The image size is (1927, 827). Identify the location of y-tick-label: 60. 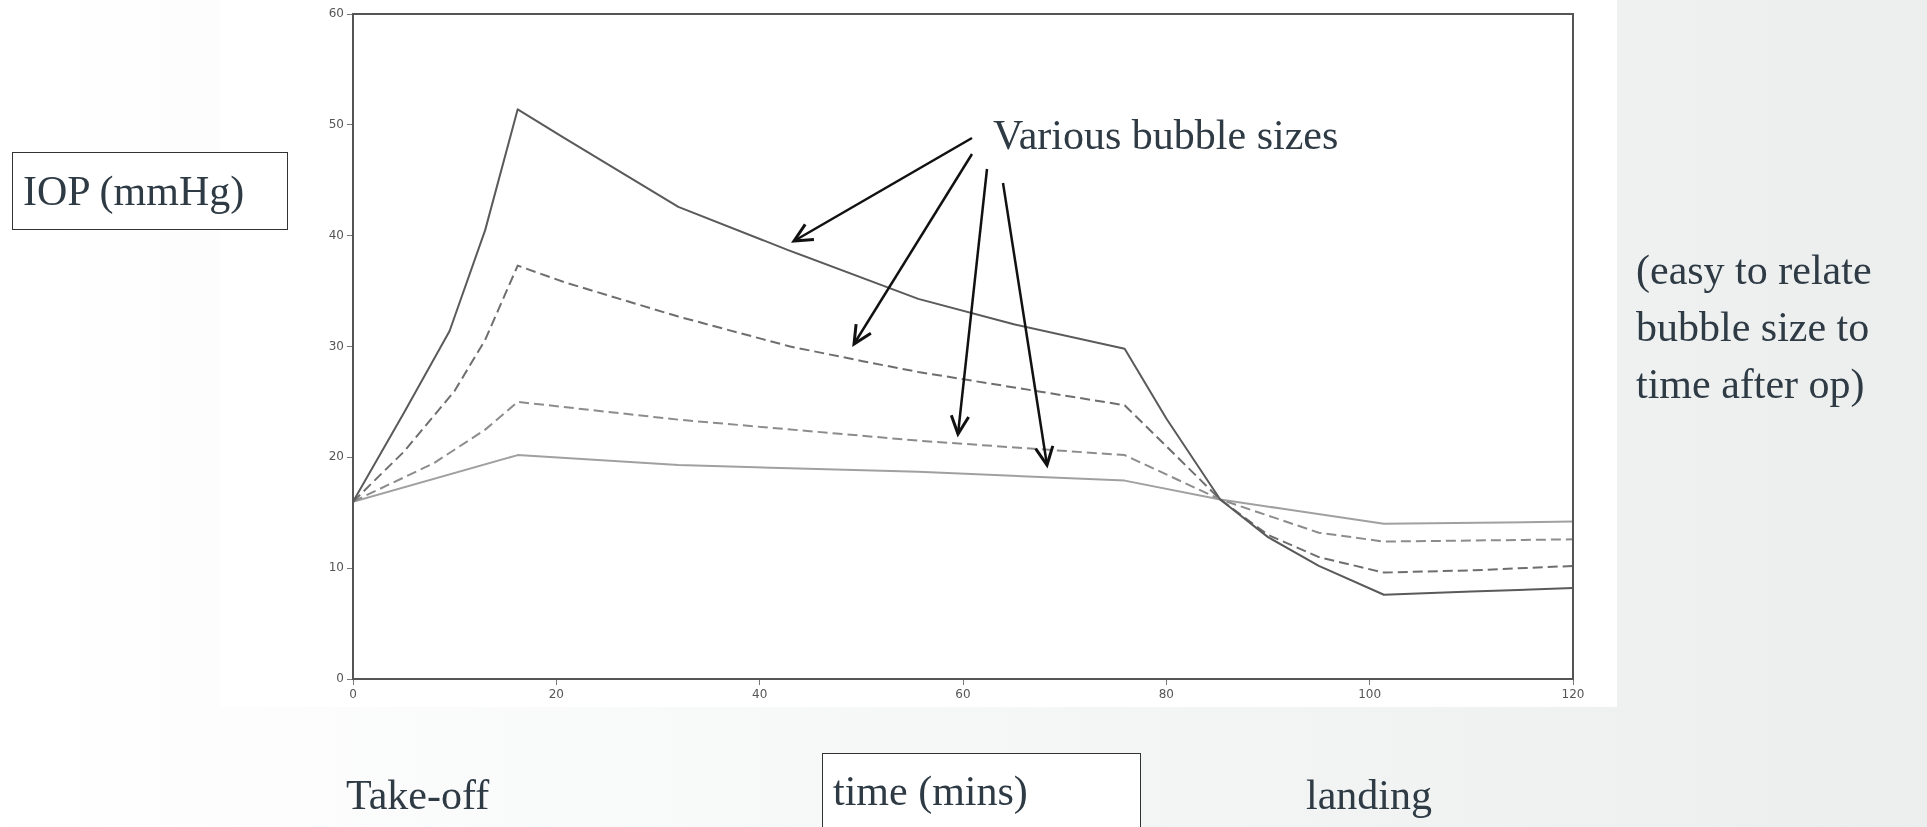
(336, 13).